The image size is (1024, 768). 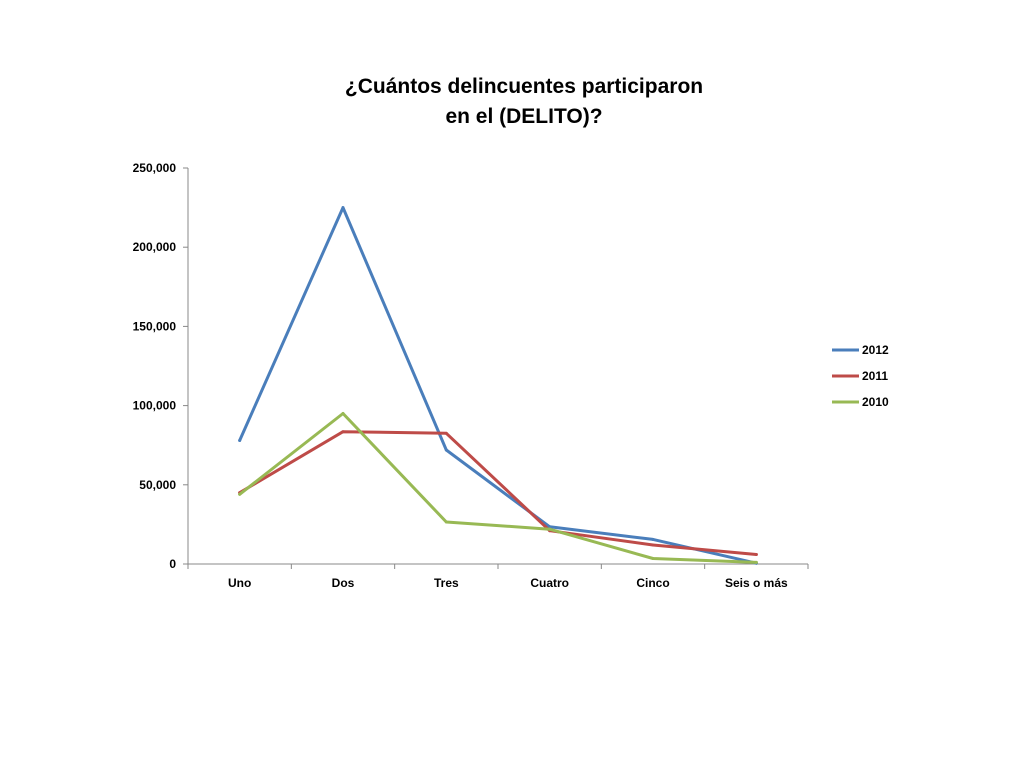 What do you see at coordinates (239, 583) in the screenshot?
I see `x-tick-label: Uno` at bounding box center [239, 583].